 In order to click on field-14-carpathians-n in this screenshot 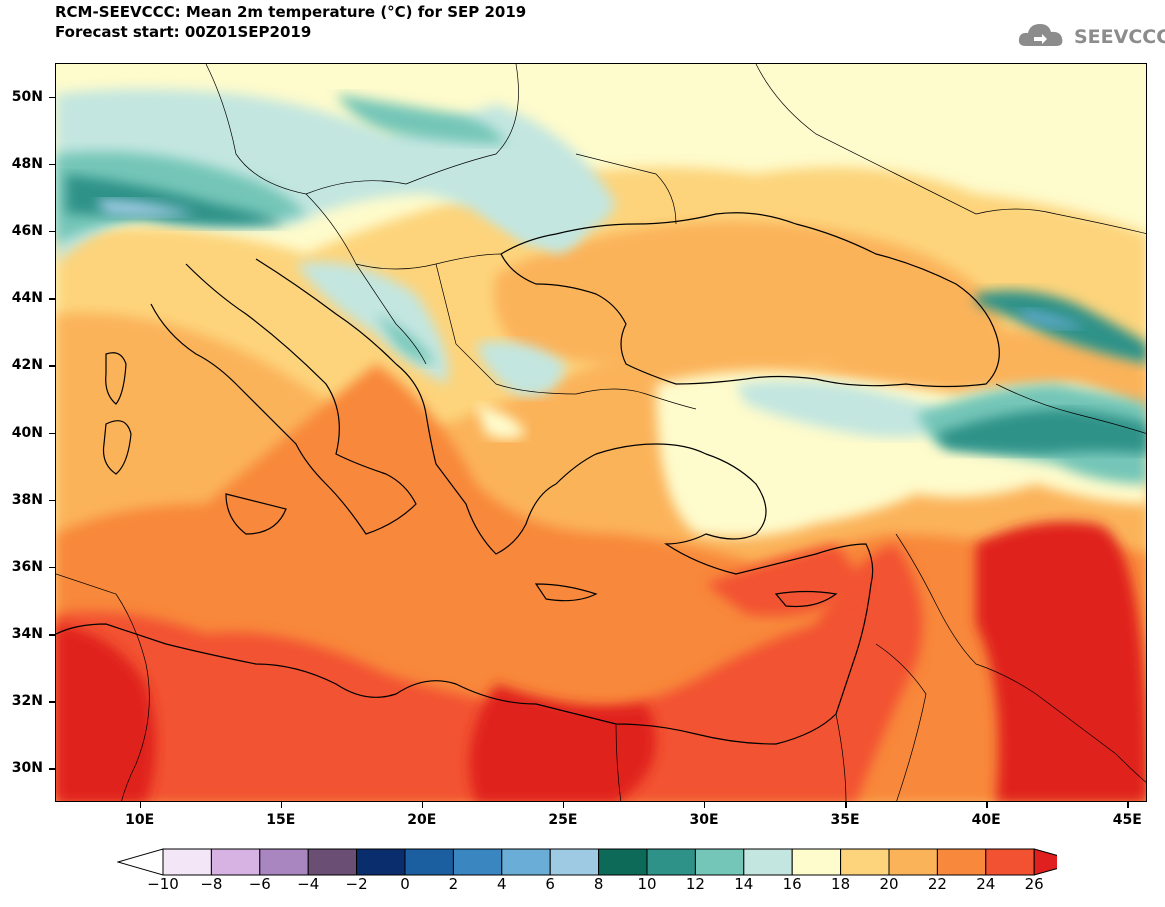, I will do `click(421, 119)`.